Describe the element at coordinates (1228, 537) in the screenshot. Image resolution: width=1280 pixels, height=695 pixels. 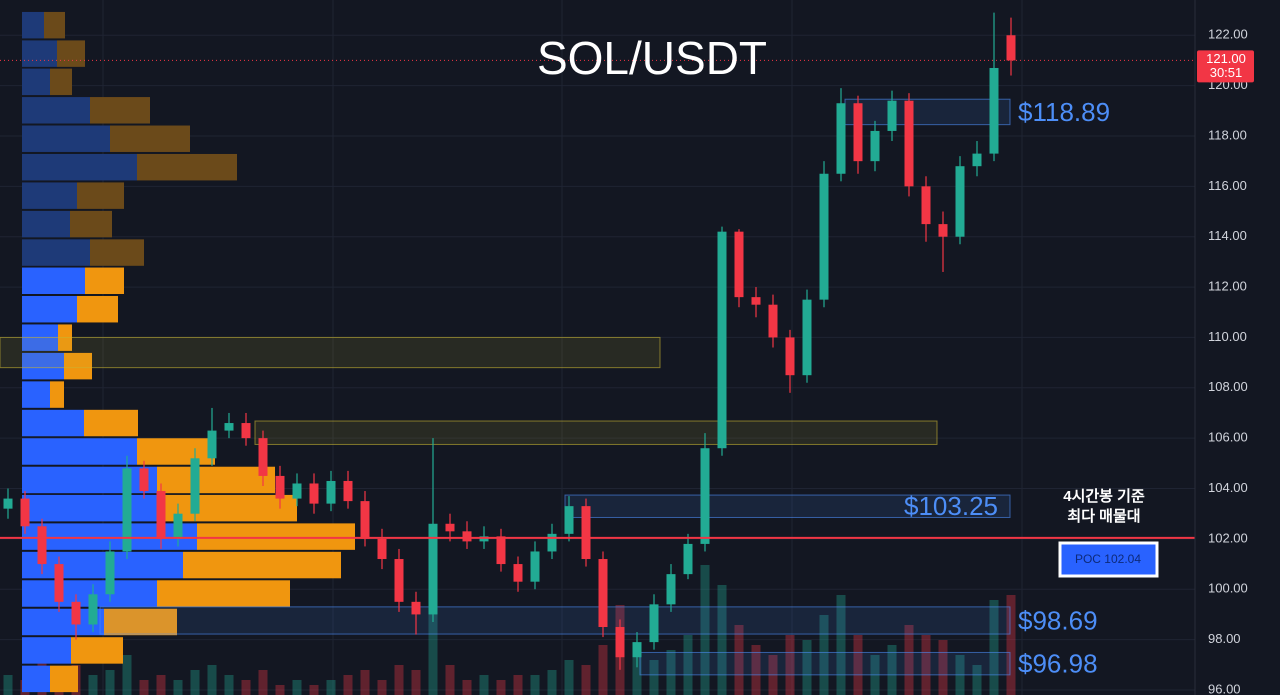
I see `y-tick-label: 102.00` at that location.